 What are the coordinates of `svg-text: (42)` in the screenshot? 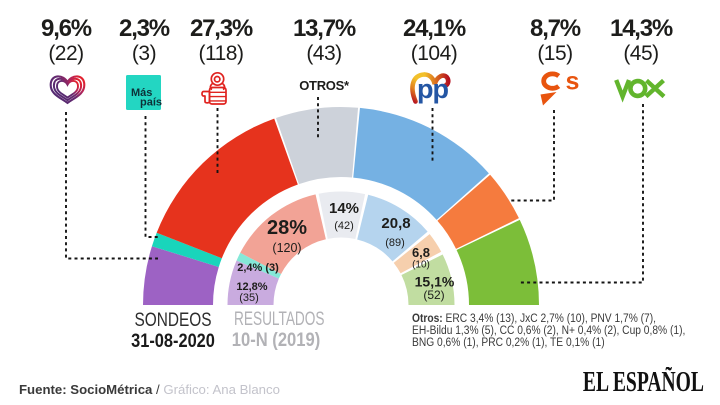 It's located at (344, 226).